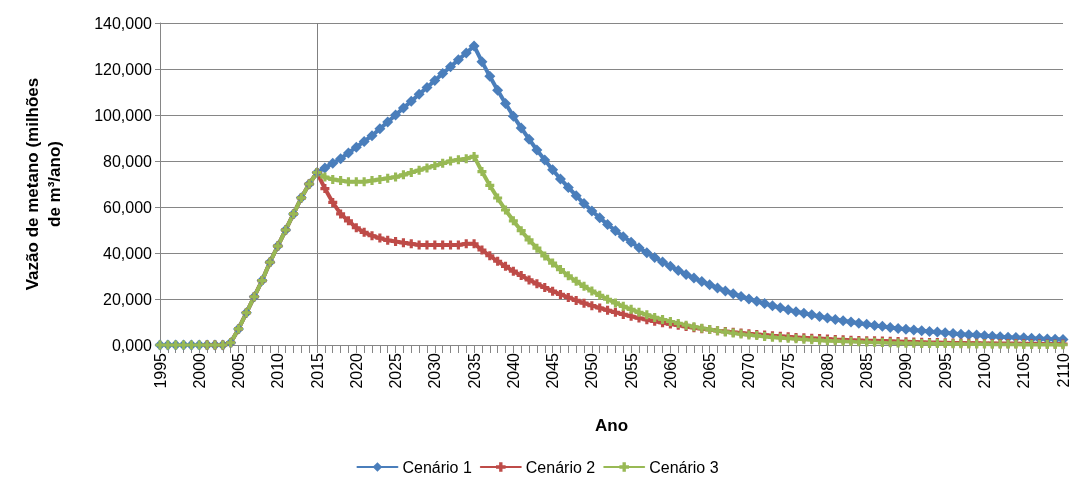 The image size is (1075, 482). I want to click on x-tick-label: 2060, so click(670, 370).